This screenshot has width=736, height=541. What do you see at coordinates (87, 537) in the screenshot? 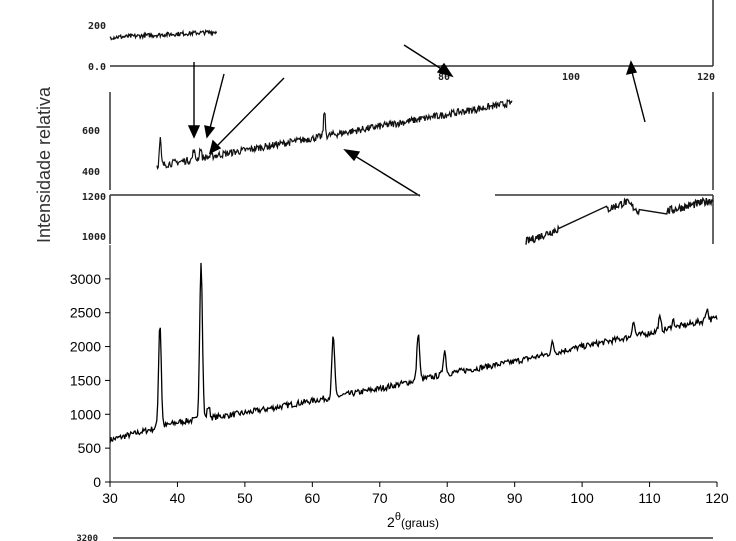
I see `footer-y-tick-label: 3200` at bounding box center [87, 537].